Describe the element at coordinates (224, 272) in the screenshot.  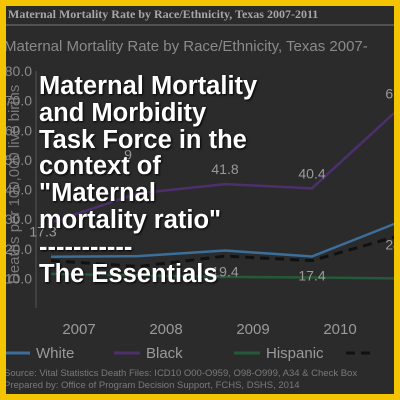
I see `data-label: 19.4` at that location.